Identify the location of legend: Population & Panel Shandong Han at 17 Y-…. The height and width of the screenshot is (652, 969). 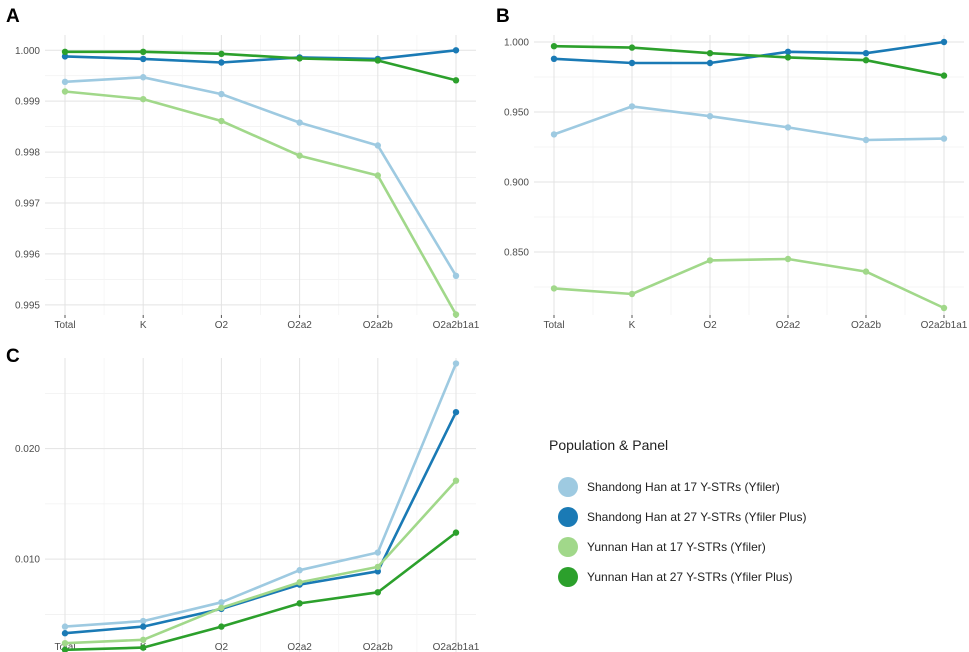
(677, 512).